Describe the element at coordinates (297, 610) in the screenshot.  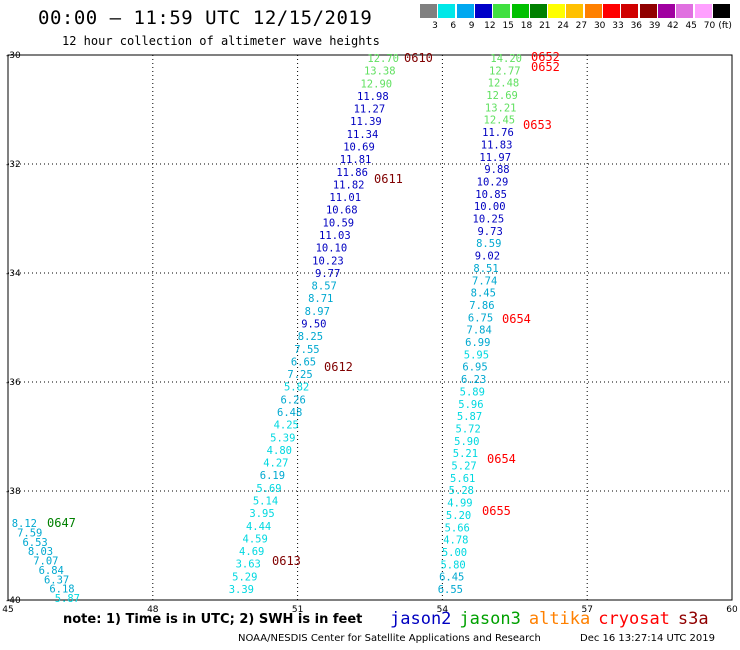
I see `lon-tick-label: 51` at that location.